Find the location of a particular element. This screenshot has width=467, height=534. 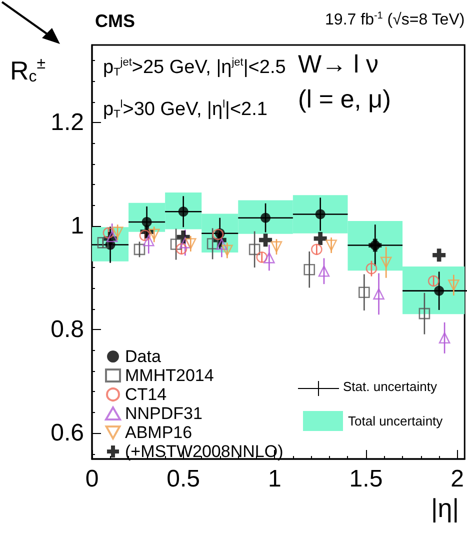

legend-label: NNPDF31 is located at coordinates (163, 413).